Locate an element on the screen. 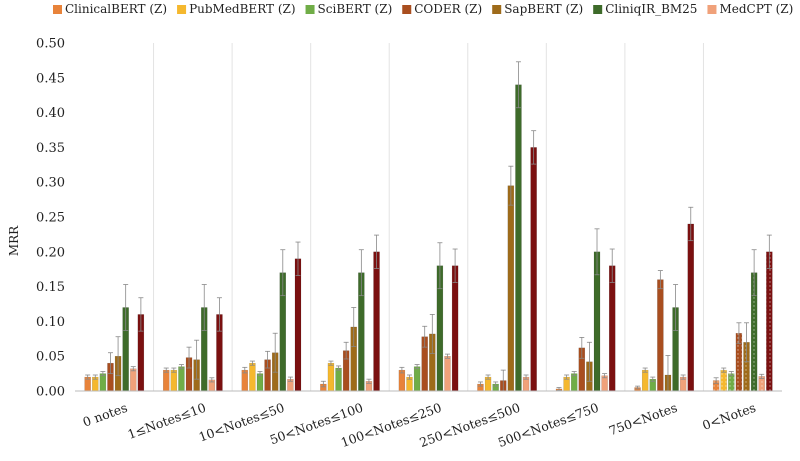 This screenshot has width=800, height=461. y-tick-label: 0.40 is located at coordinates (50, 113).